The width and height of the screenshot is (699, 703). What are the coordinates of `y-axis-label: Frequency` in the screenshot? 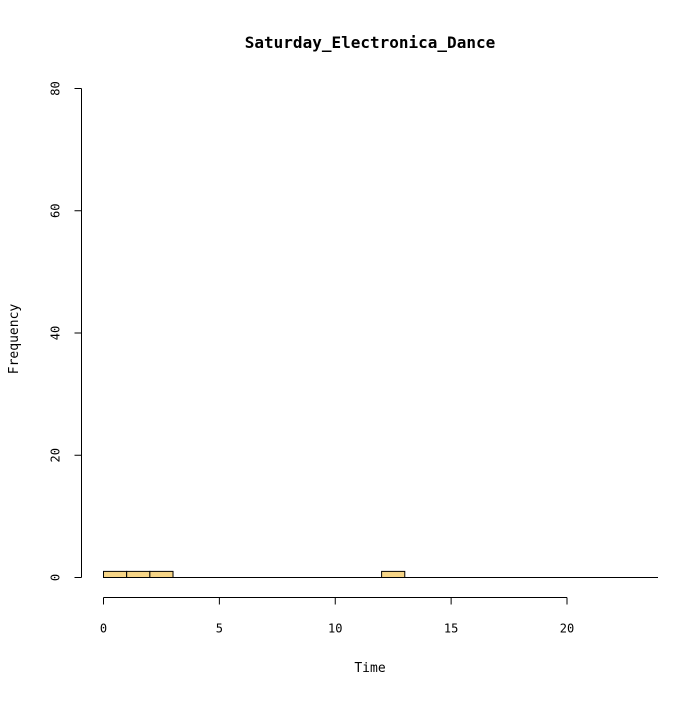 It's located at (14, 339).